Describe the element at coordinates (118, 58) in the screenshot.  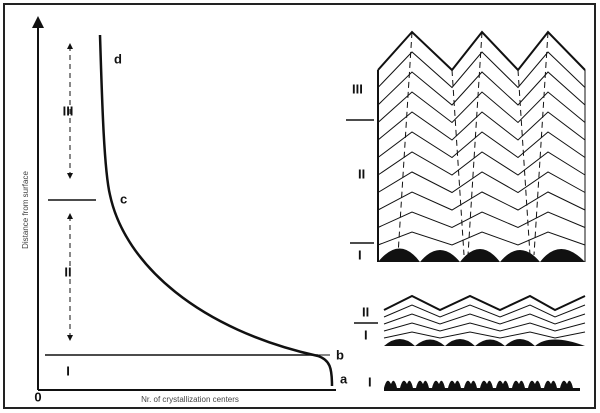
I see `point-label: d` at that location.